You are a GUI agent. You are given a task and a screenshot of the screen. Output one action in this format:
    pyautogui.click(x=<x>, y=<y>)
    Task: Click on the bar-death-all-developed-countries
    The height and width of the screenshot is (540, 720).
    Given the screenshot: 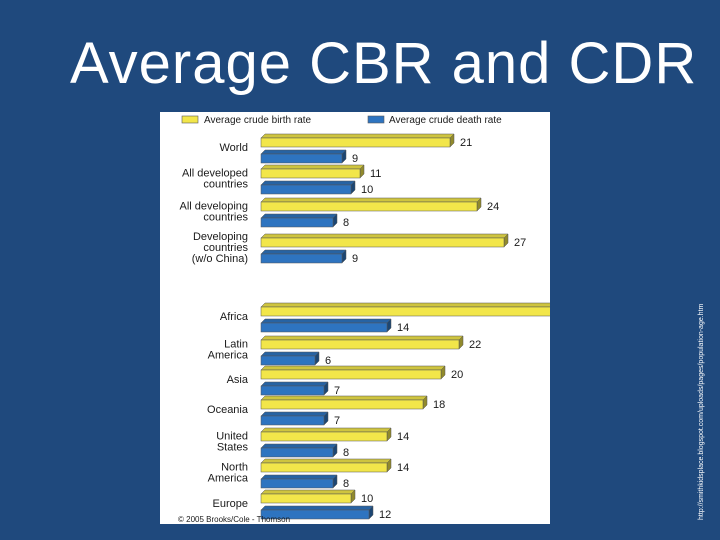 What is the action you would take?
    pyautogui.click(x=306, y=189)
    